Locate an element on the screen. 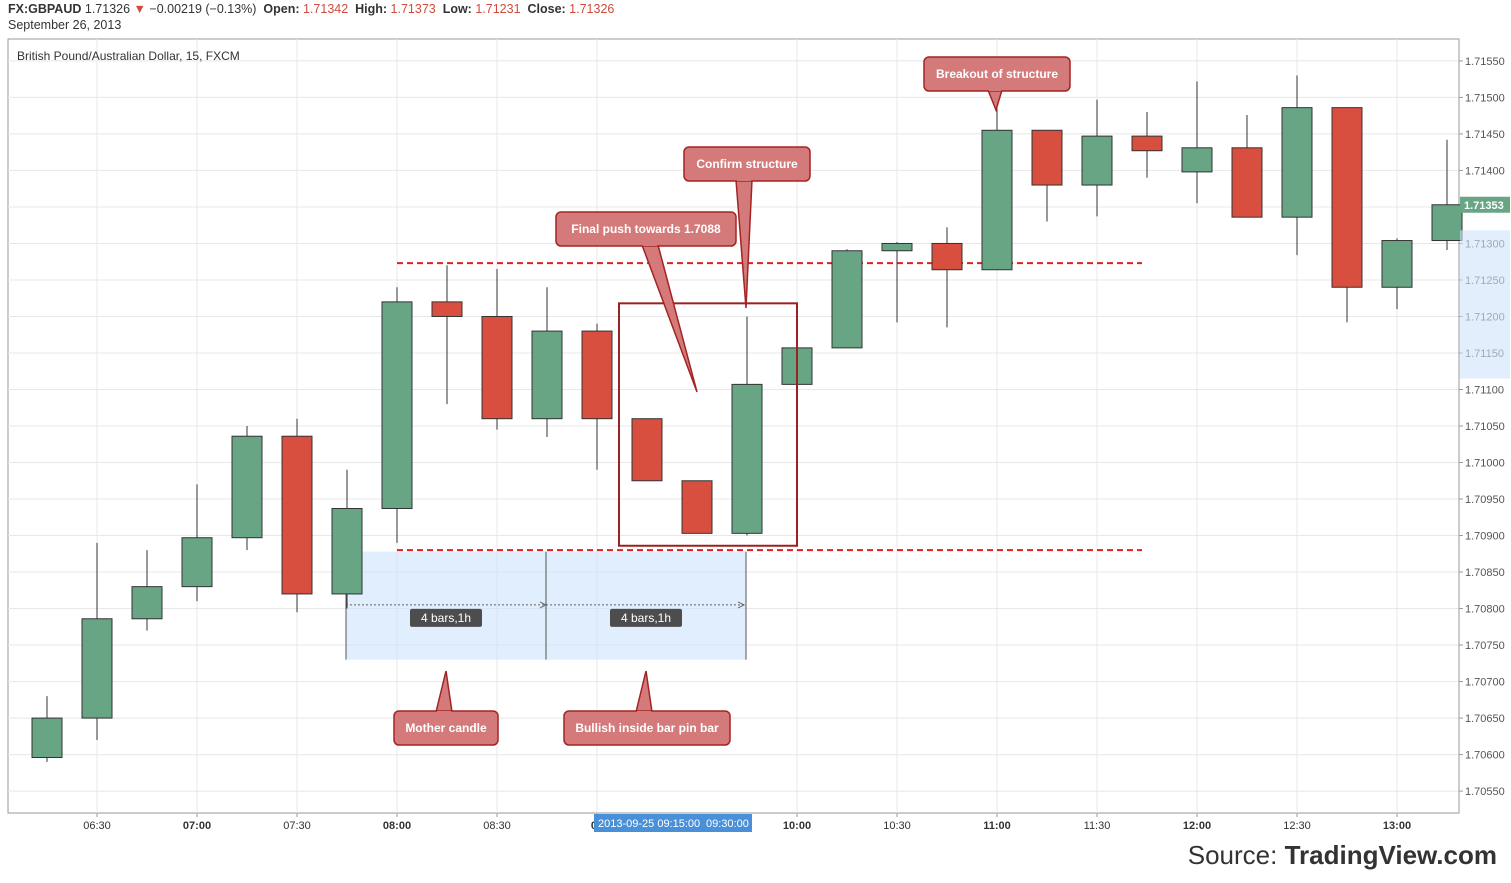 Image resolution: width=1511 pixels, height=883 pixels. source-prefix: Source: is located at coordinates (1232, 855).